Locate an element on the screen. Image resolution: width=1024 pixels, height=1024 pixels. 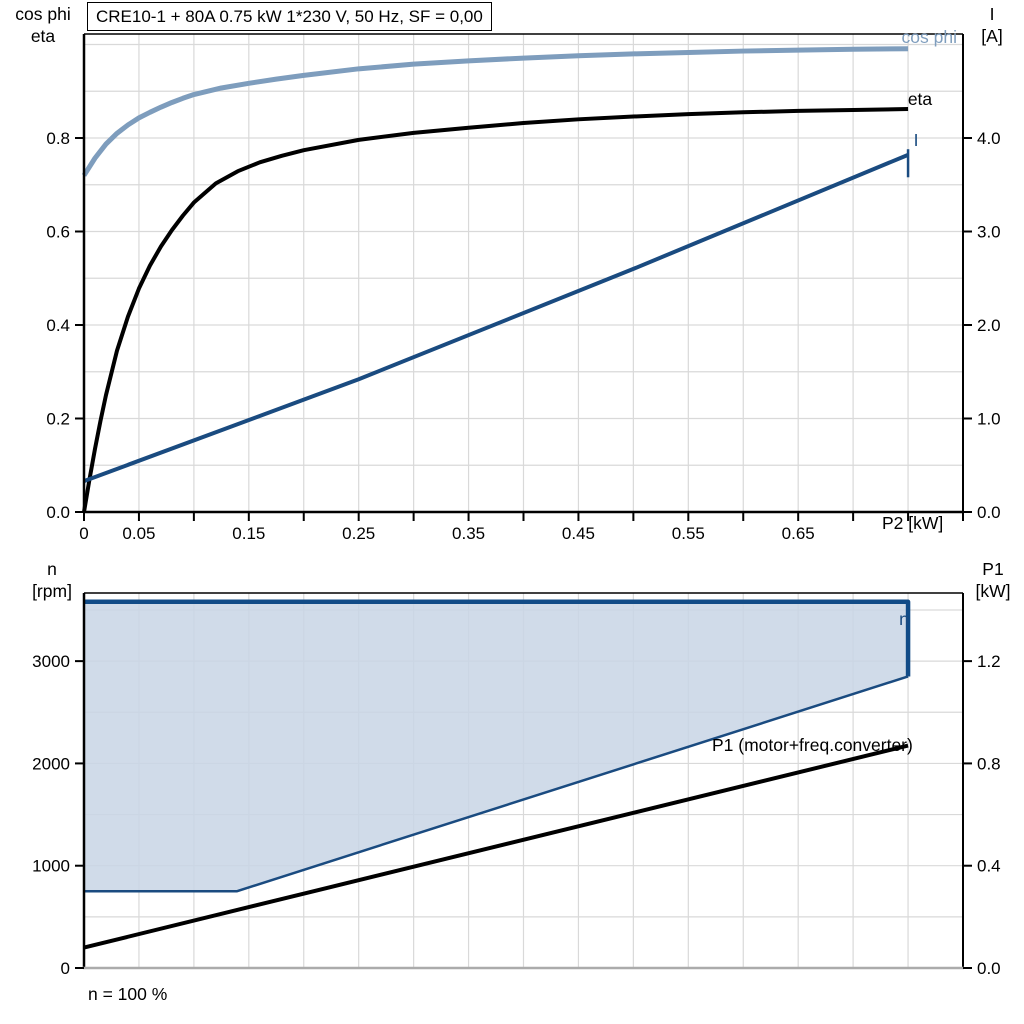
cos-phi-axis-label: cos phi is located at coordinates (43, 14).